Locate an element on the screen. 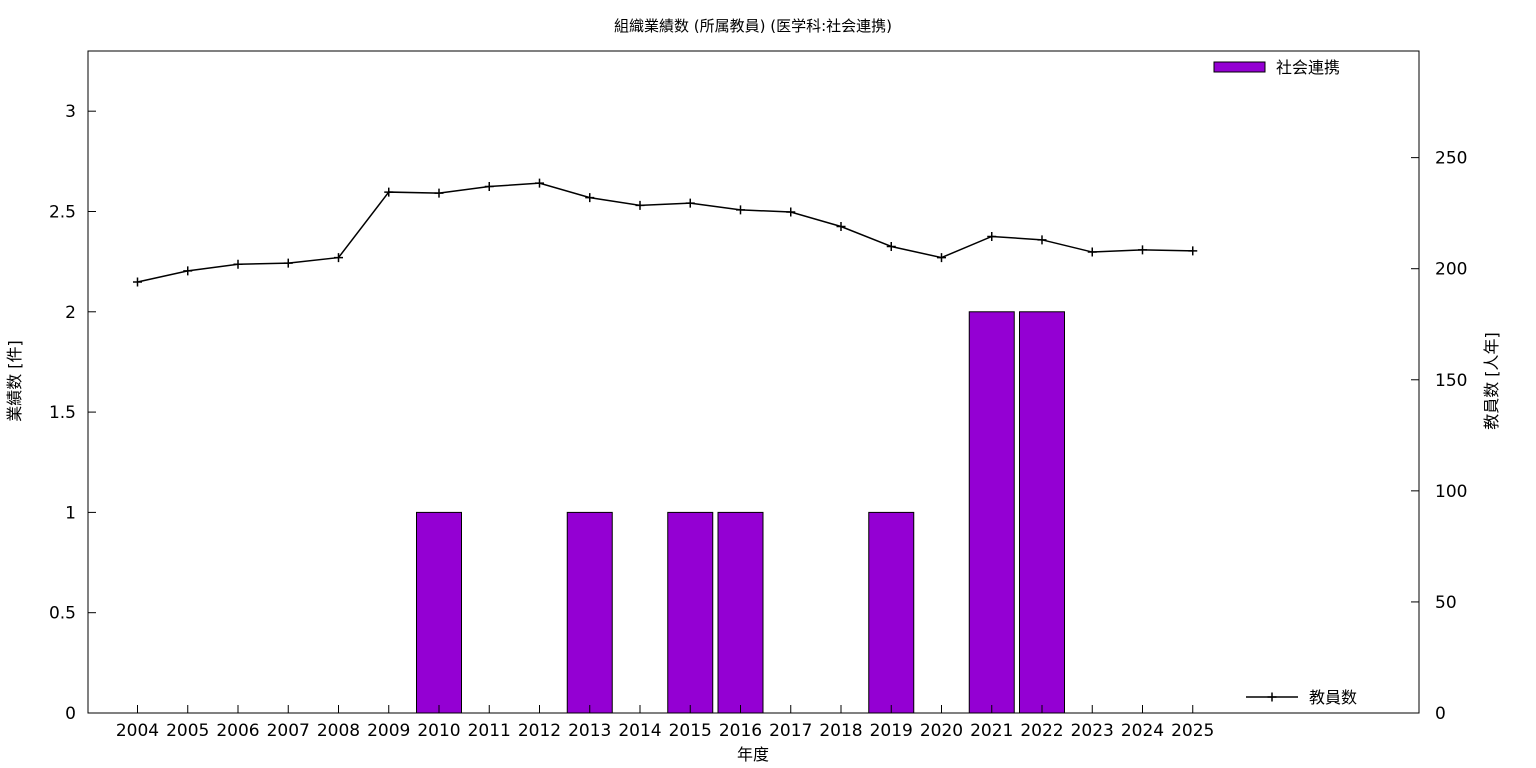 This screenshot has width=1536, height=768. y-tick-label-3: 1.5 is located at coordinates (62, 413).